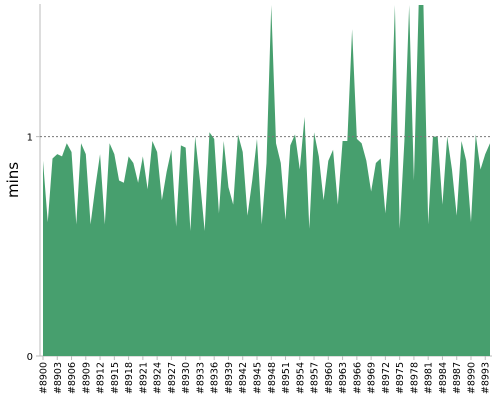  I want to click on x-tick-label: #8933, so click(200, 378).